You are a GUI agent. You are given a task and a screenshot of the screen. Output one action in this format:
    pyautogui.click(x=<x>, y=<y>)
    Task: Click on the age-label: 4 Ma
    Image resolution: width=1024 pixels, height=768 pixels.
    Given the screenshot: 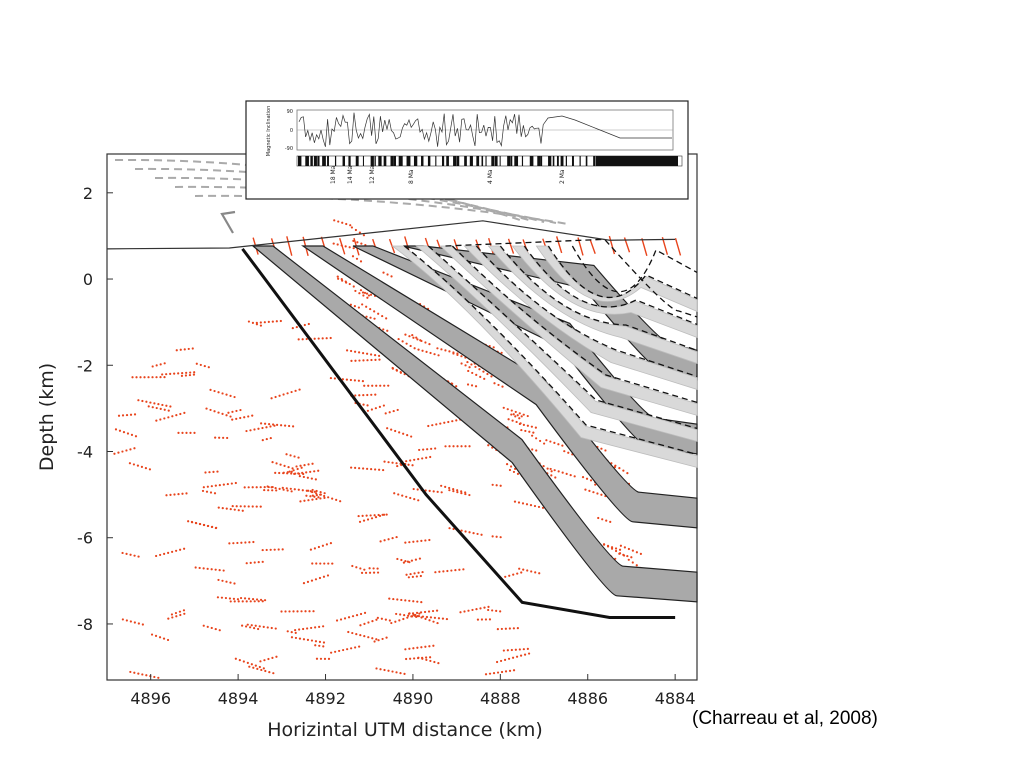 What is the action you would take?
    pyautogui.click(x=490, y=176)
    